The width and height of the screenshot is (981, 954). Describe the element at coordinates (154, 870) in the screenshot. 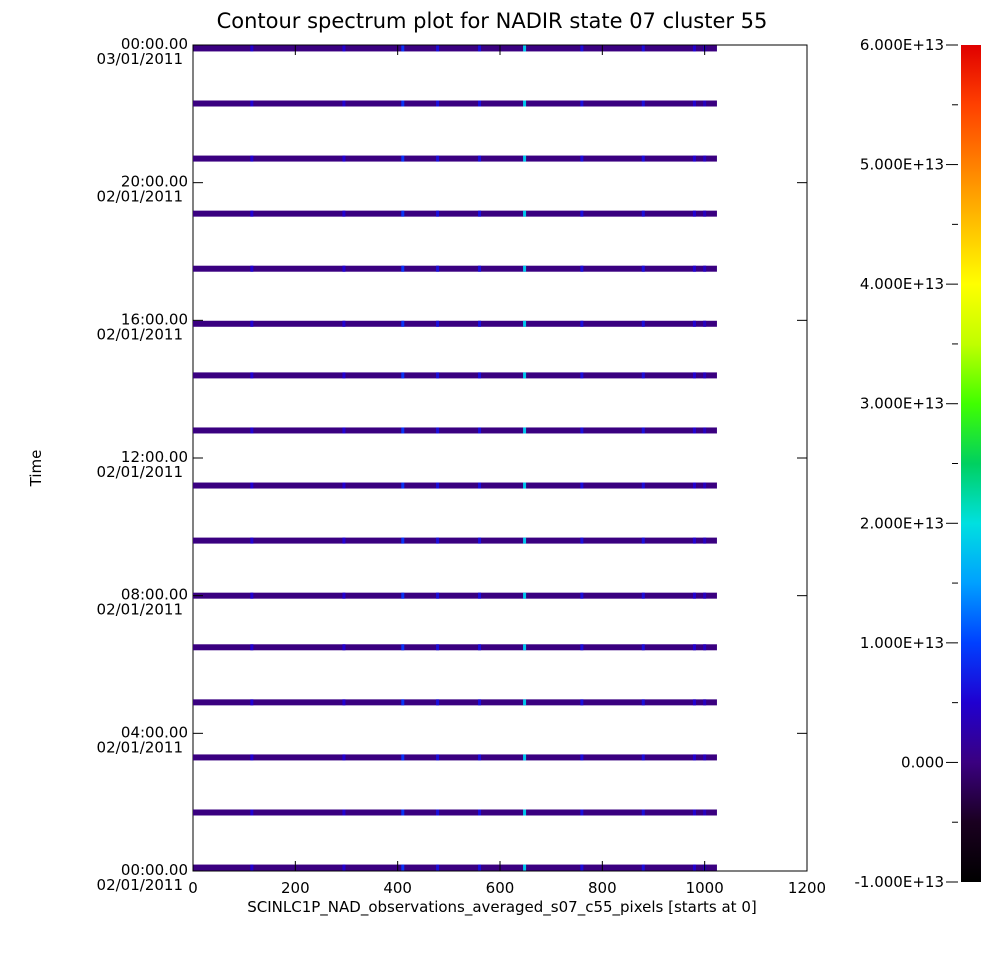

I see `y-tick-time: 00:00.00` at that location.